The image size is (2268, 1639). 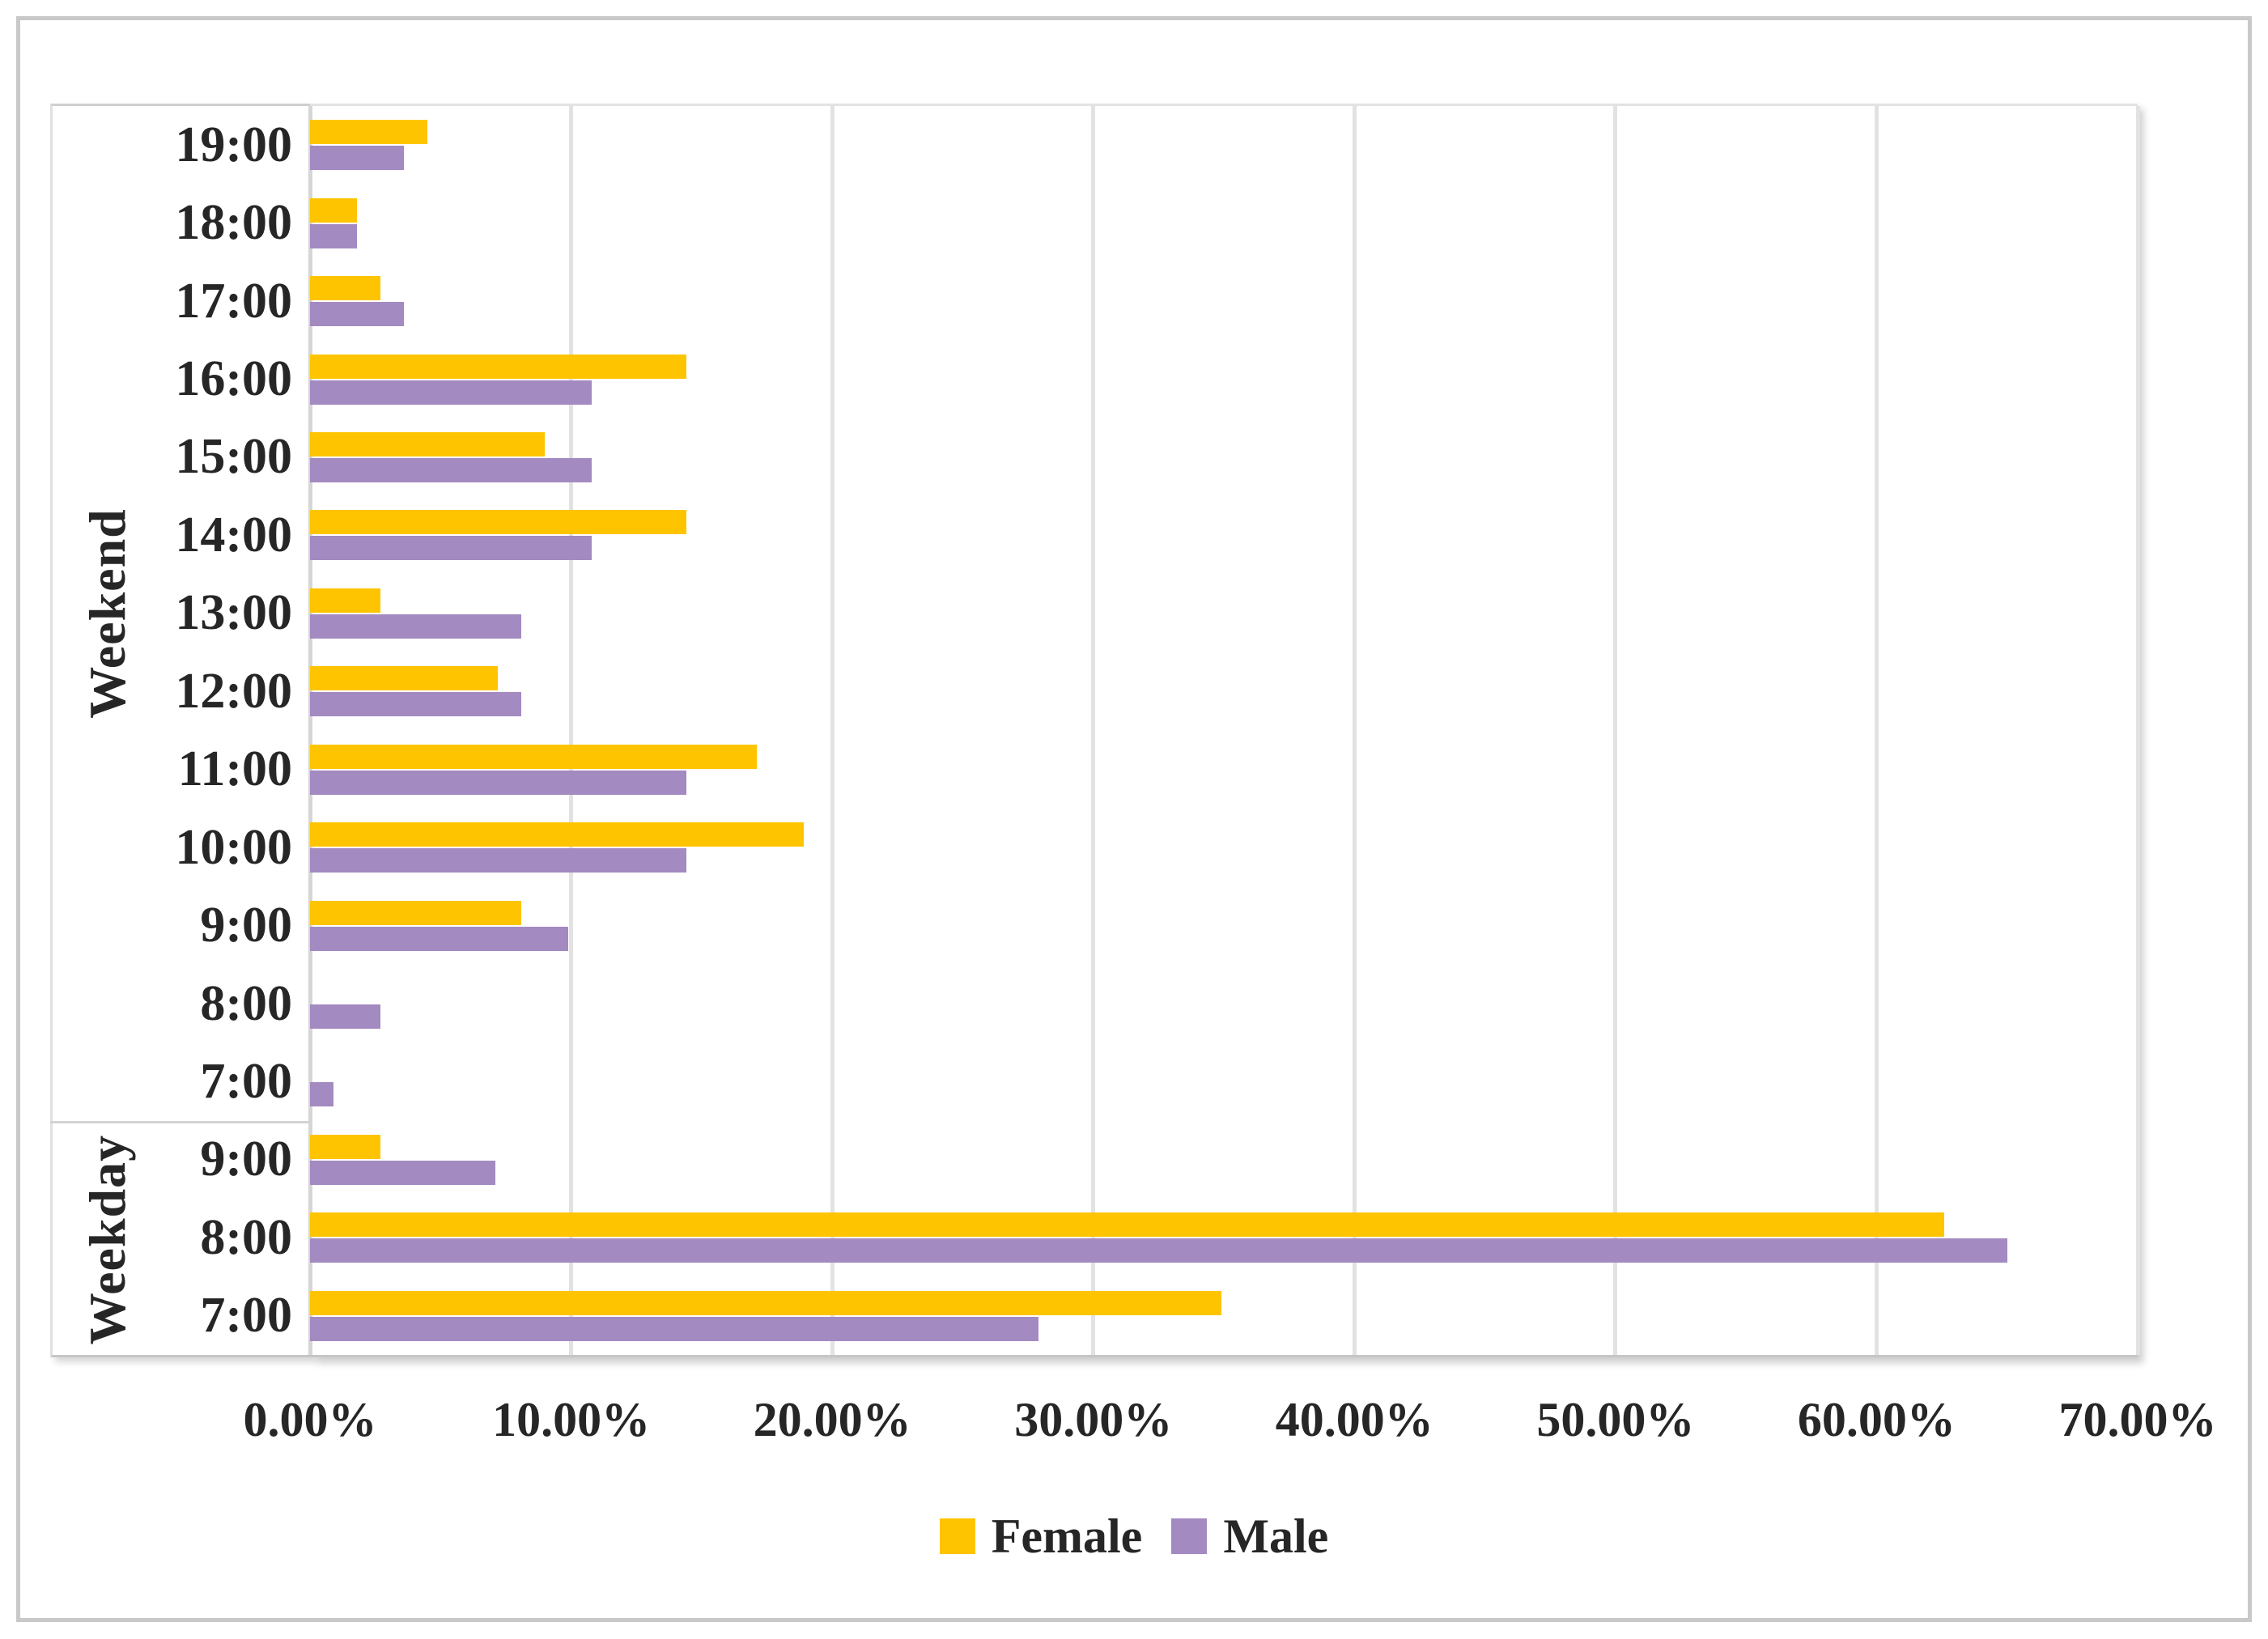 What do you see at coordinates (1093, 1419) in the screenshot?
I see `x-tick-label: 30.00%` at bounding box center [1093, 1419].